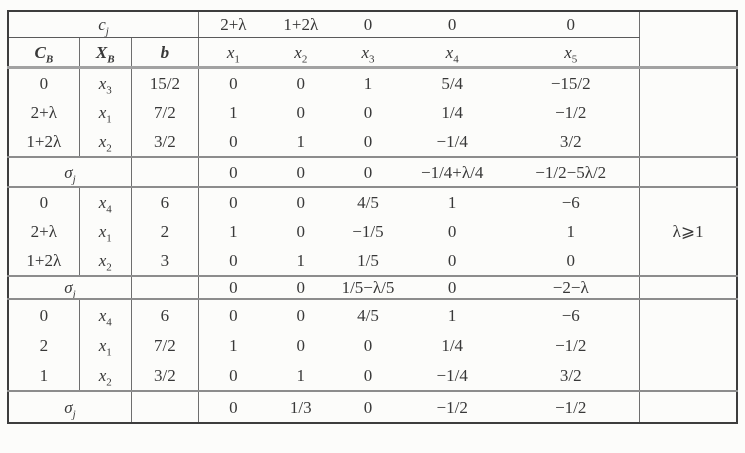 This screenshot has width=745, height=453. I want to click on var-sub: 2, so click(109, 148).